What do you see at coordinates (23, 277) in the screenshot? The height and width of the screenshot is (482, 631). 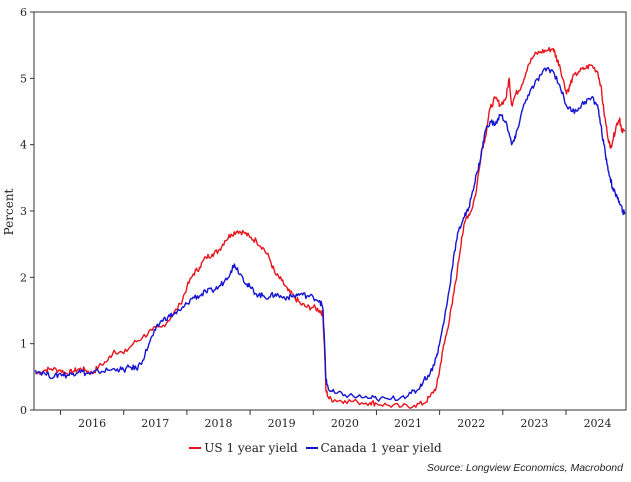 I see `y-tick-label: 2` at bounding box center [23, 277].